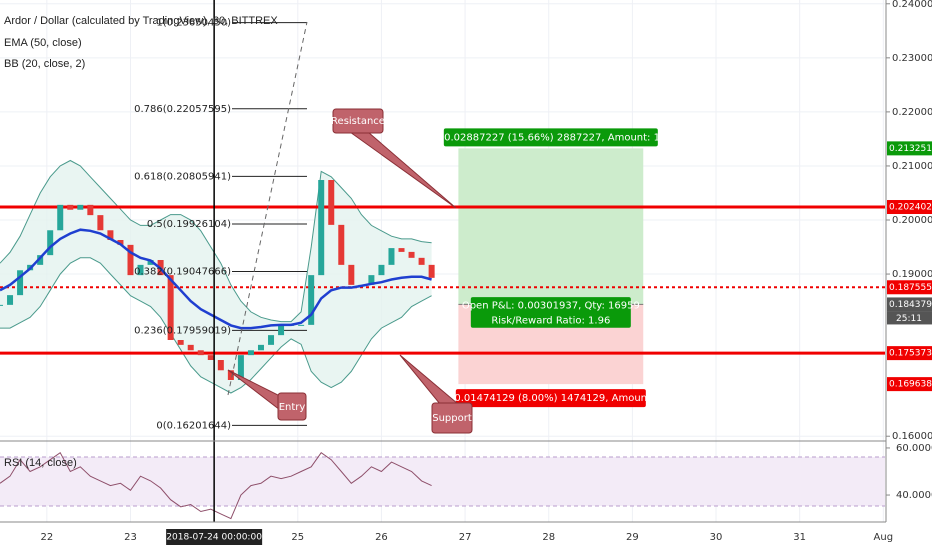 The width and height of the screenshot is (932, 550). What do you see at coordinates (912, 220) in the screenshot?
I see `y-tick-label: 0.20000000` at bounding box center [912, 220].